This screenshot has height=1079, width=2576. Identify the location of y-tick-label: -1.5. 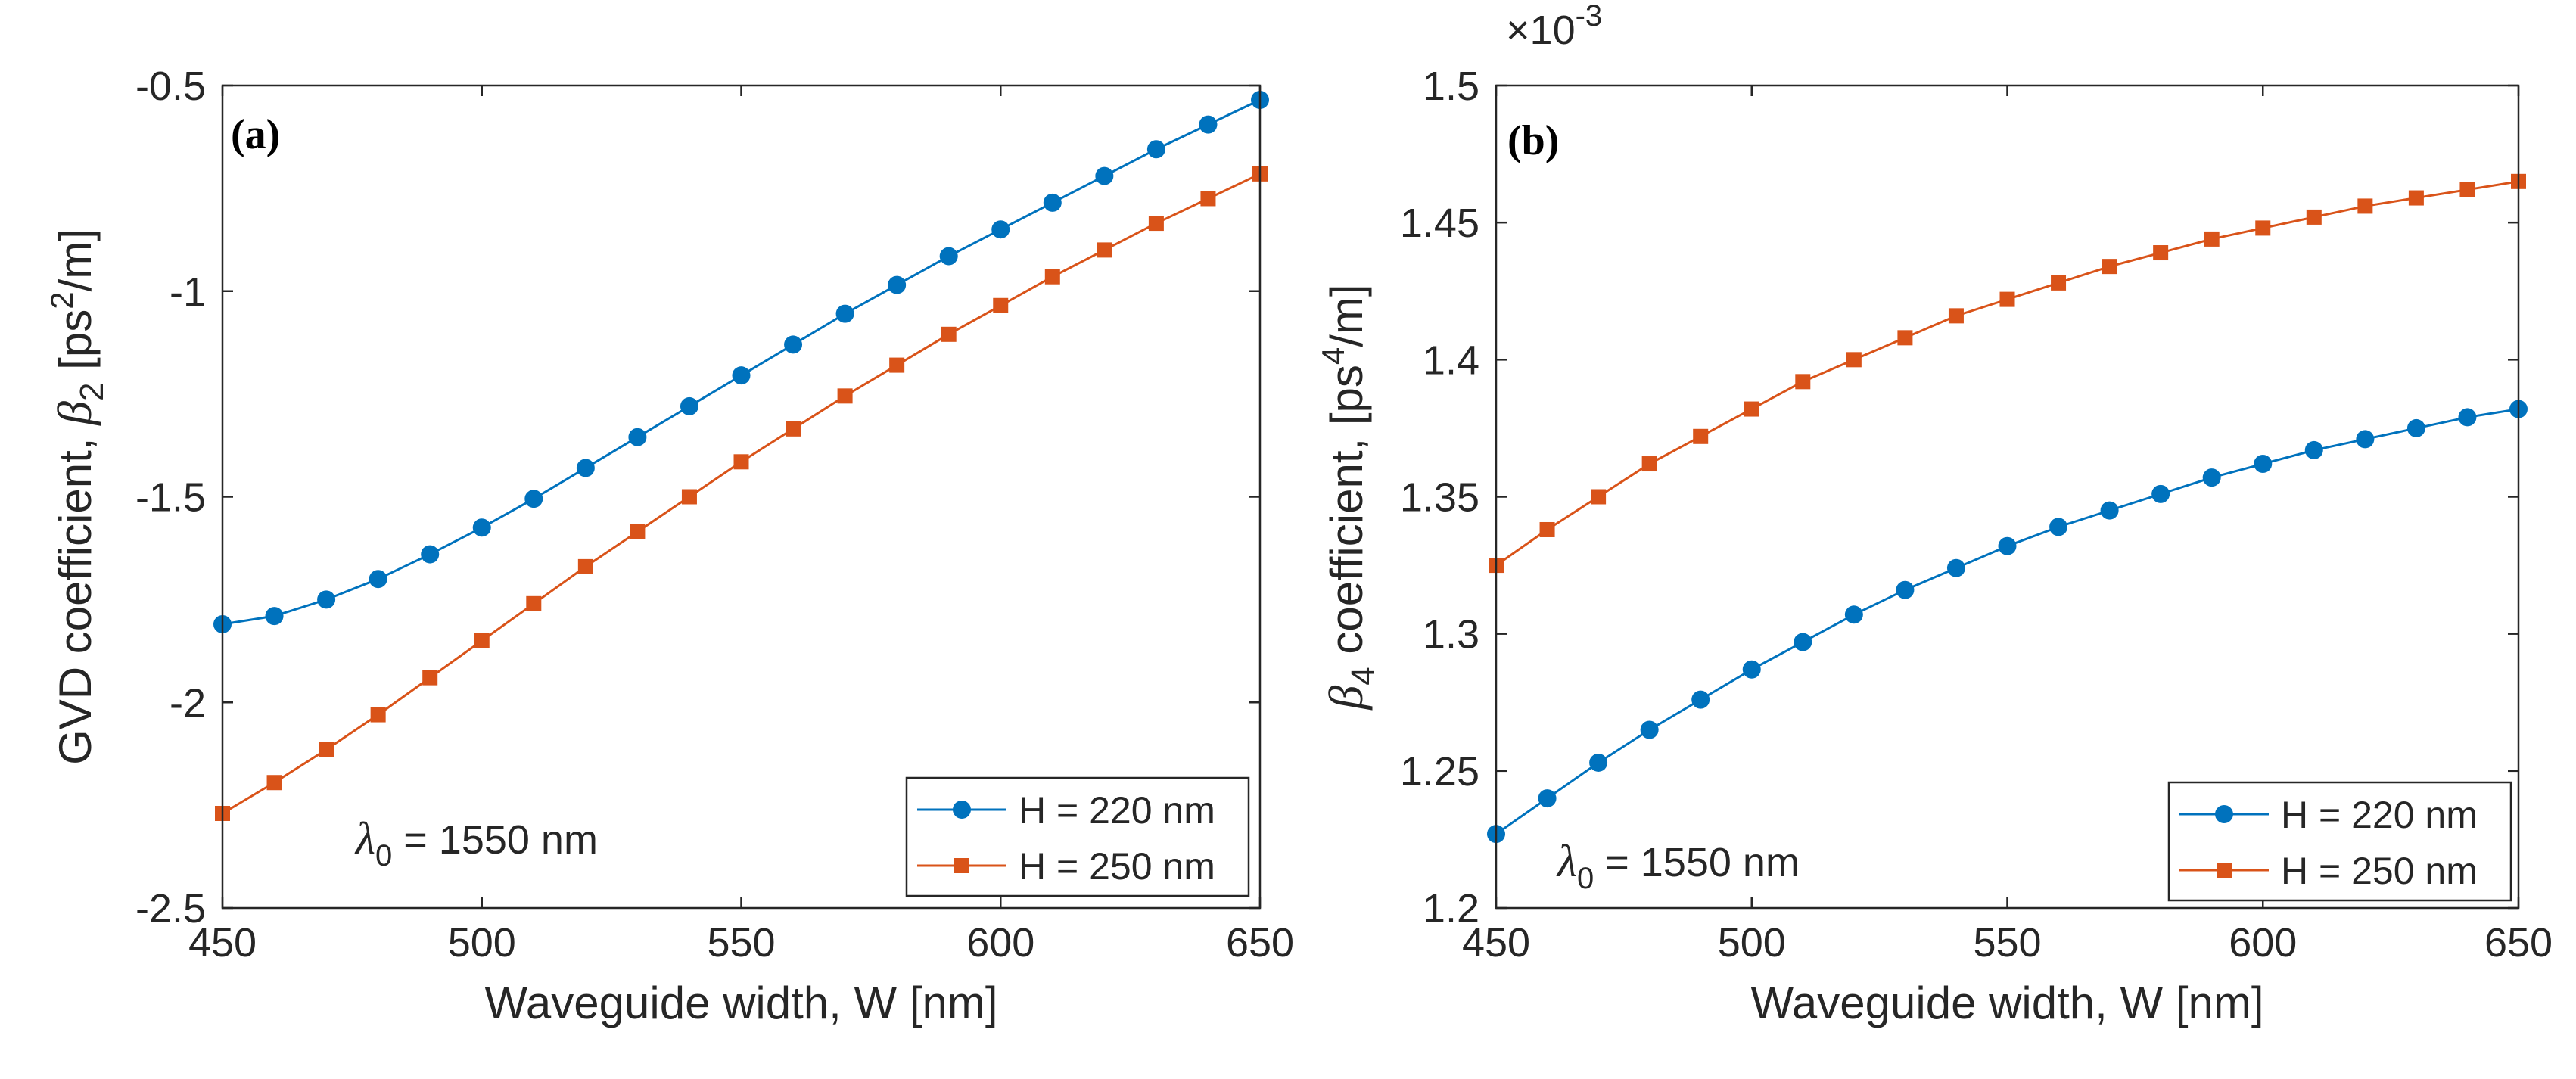
(170, 498).